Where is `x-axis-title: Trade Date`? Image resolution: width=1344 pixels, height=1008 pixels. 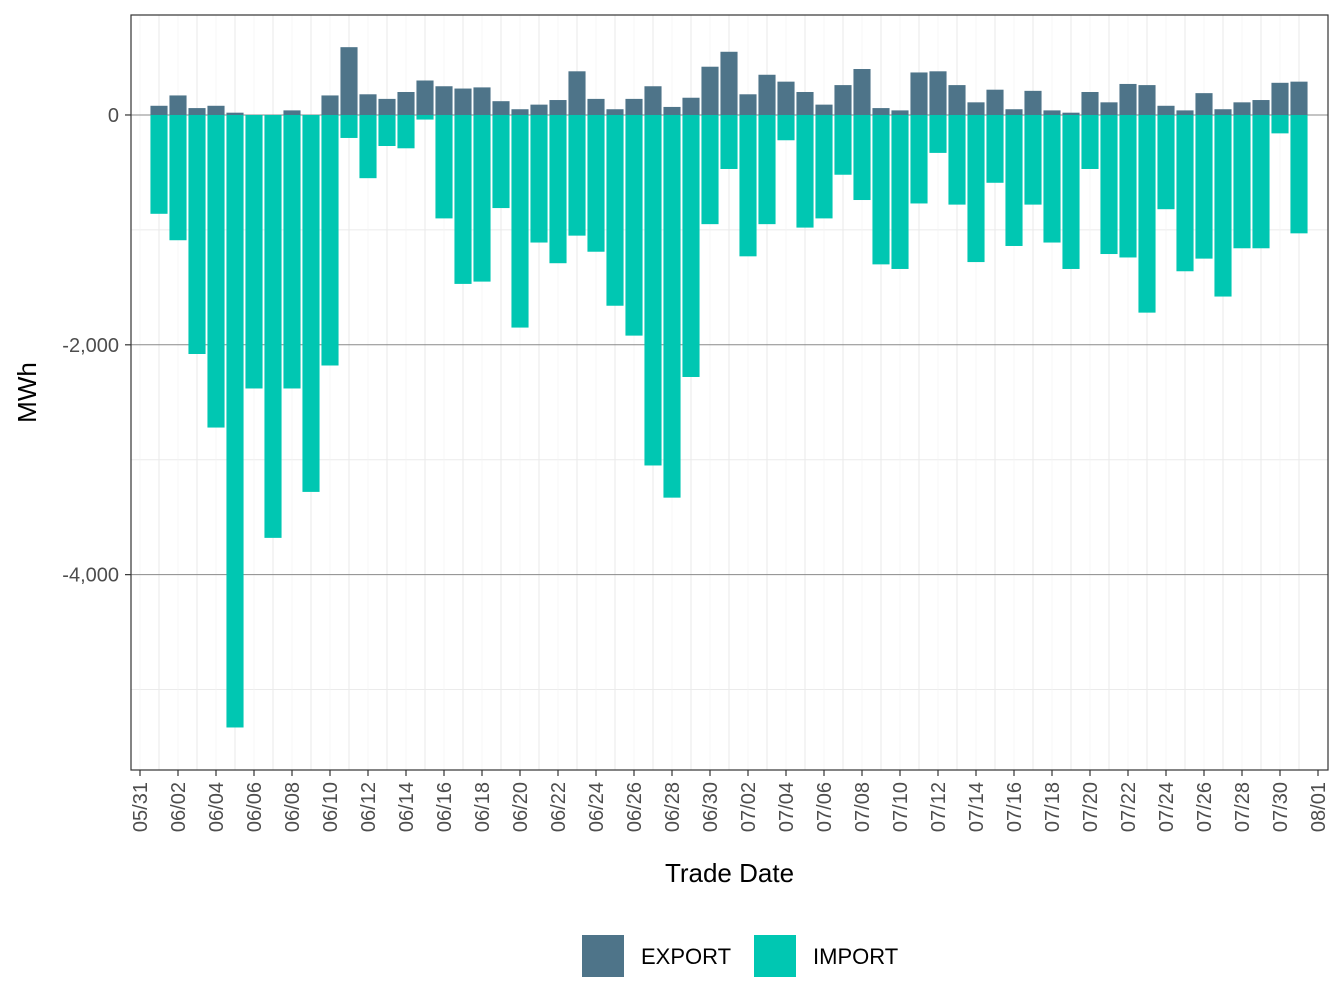 x-axis-title: Trade Date is located at coordinates (729, 873).